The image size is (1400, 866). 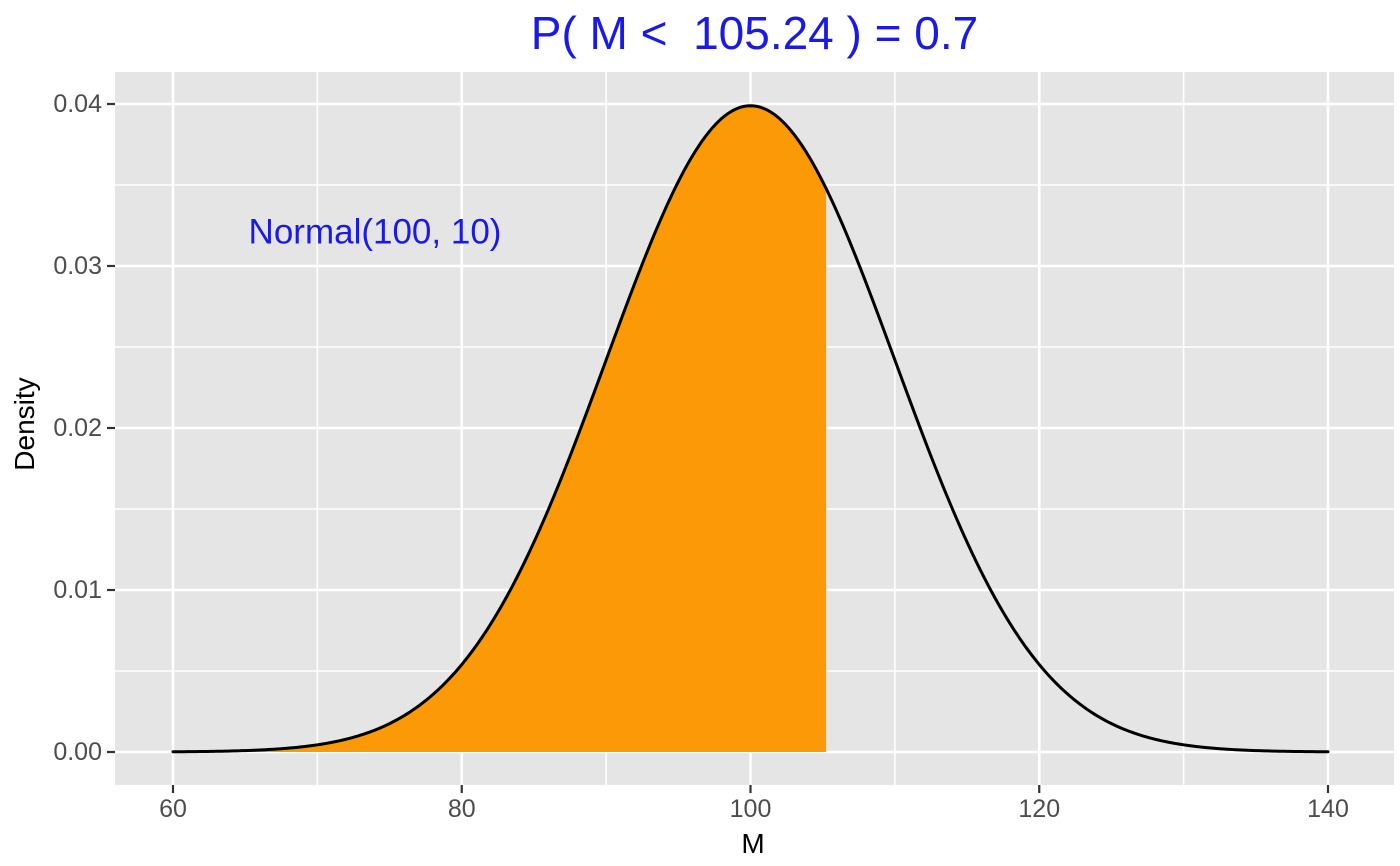 I want to click on y-tick-label: 0.04, so click(x=77, y=104).